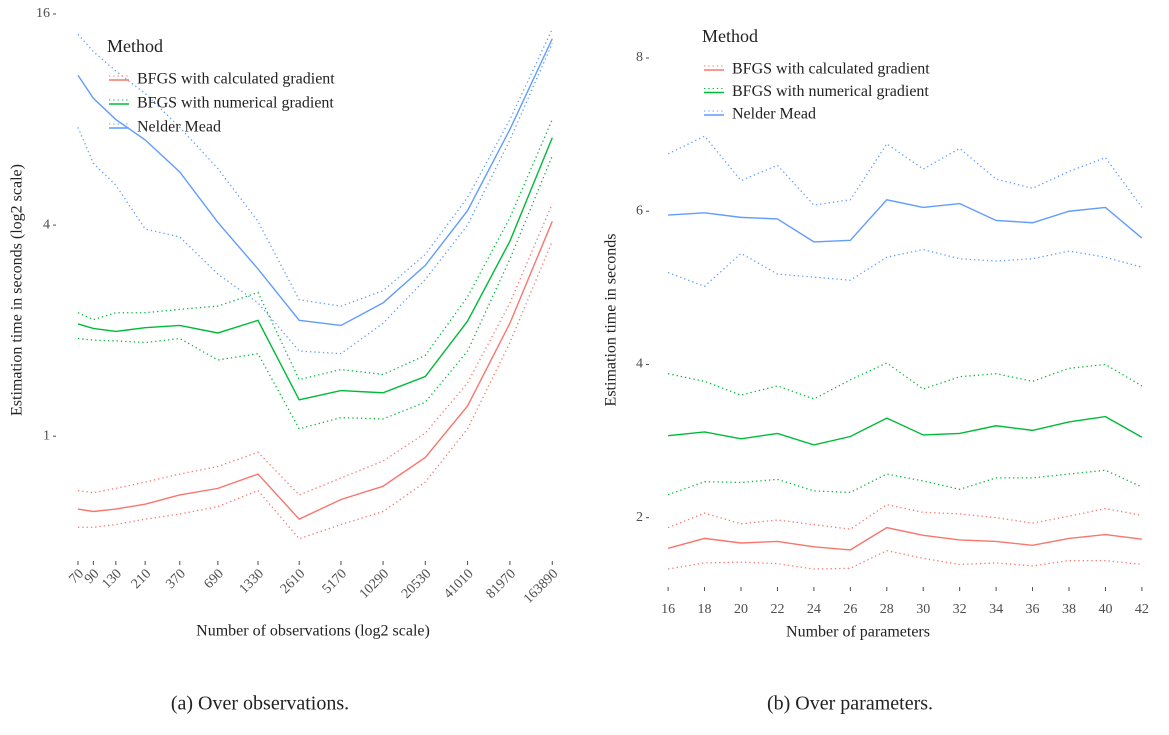  Describe the element at coordinates (850, 609) in the screenshot. I see `x-tick-label: 26` at that location.